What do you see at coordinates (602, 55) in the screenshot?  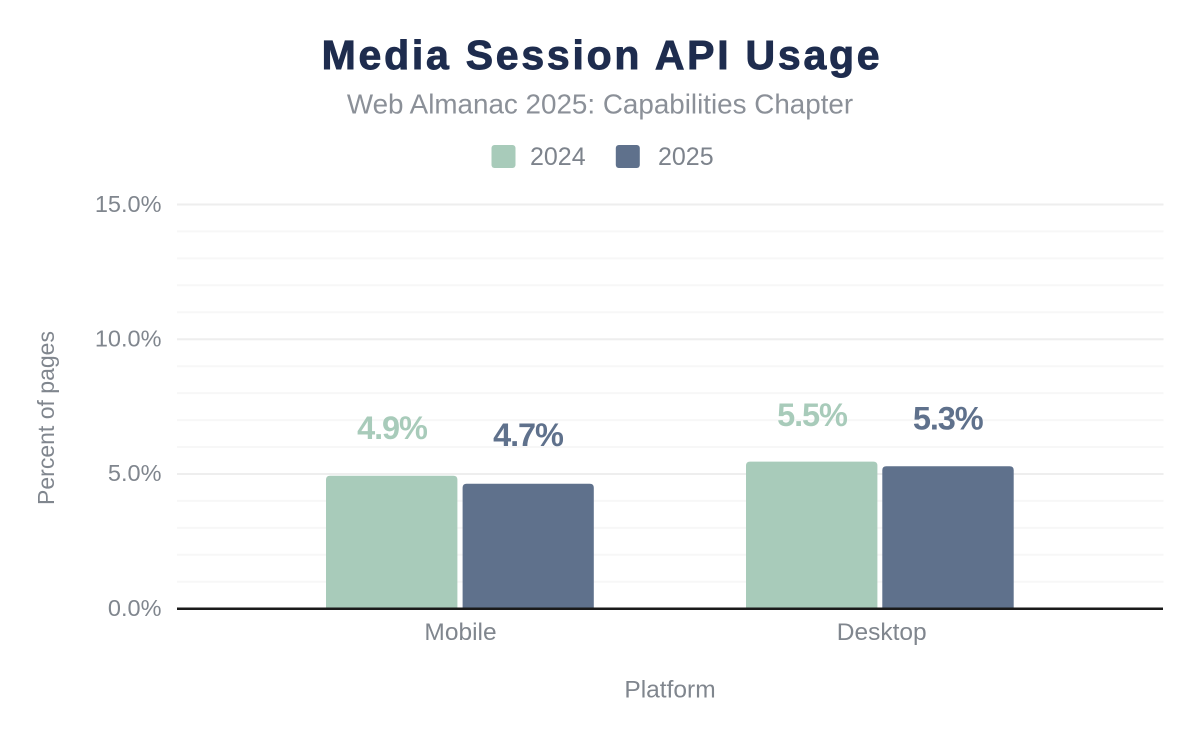 I see `svg-text: Media Session API Usage` at bounding box center [602, 55].